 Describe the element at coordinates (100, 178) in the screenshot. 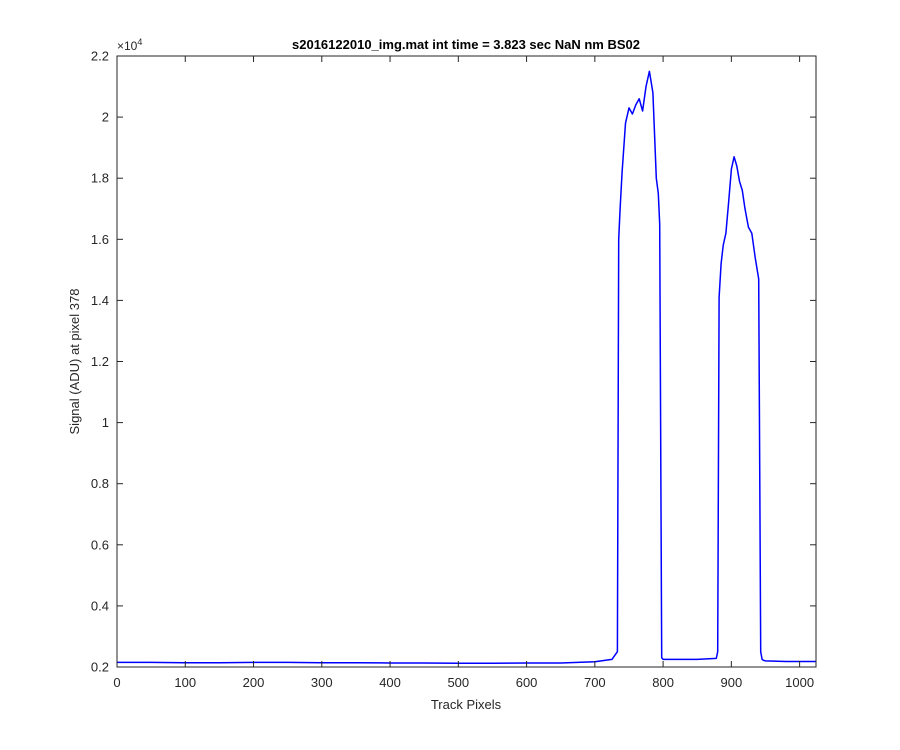

I see `y-tick-label-8: 1.8` at that location.